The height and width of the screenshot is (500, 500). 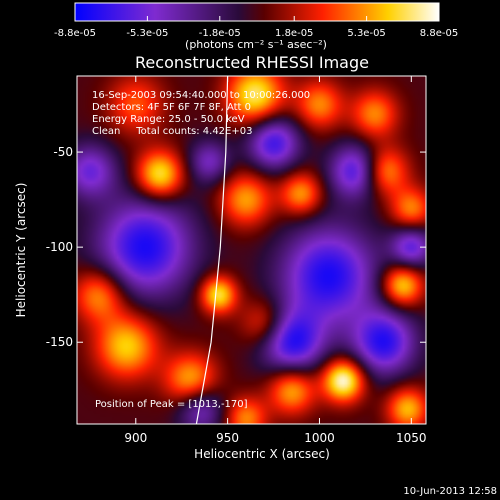 What do you see at coordinates (212, 250) in the screenshot?
I see `solar-limb-curve` at bounding box center [212, 250].